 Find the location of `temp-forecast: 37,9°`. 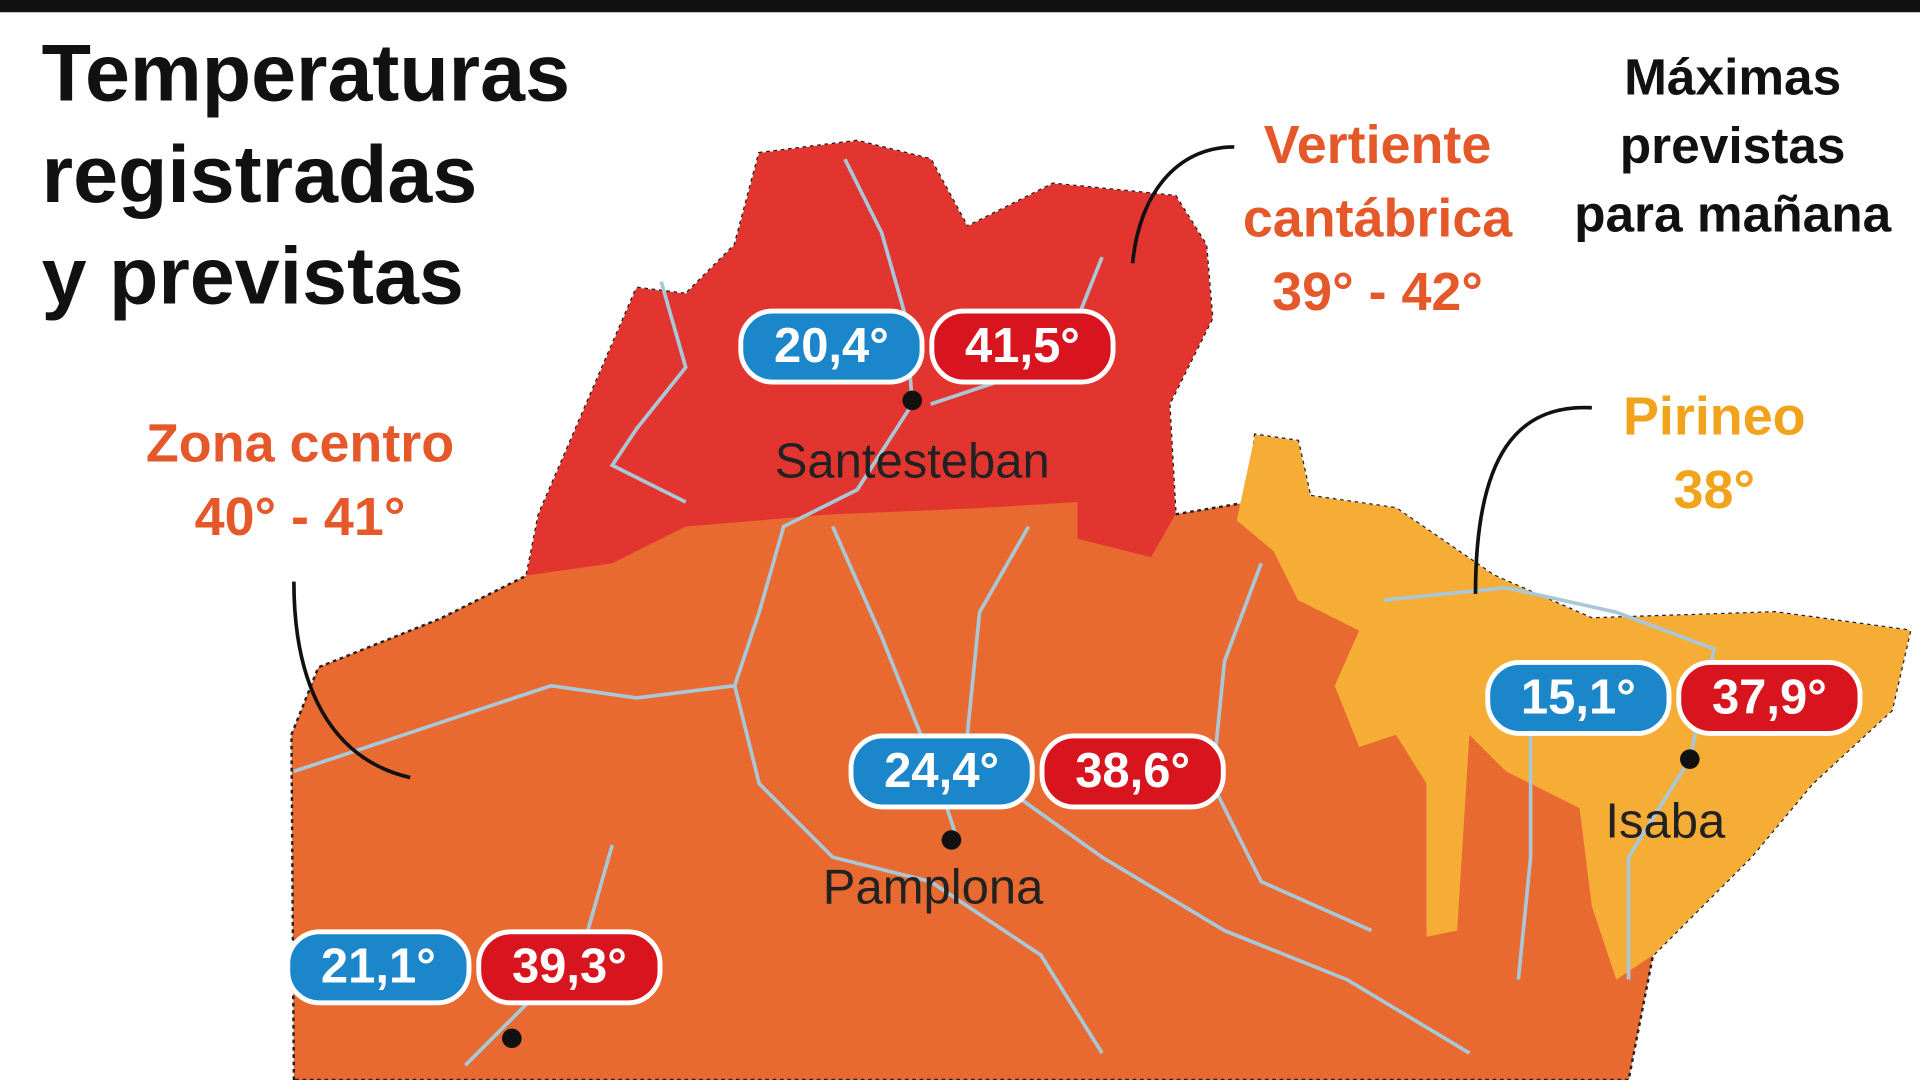

temp-forecast: 37,9° is located at coordinates (1769, 697).